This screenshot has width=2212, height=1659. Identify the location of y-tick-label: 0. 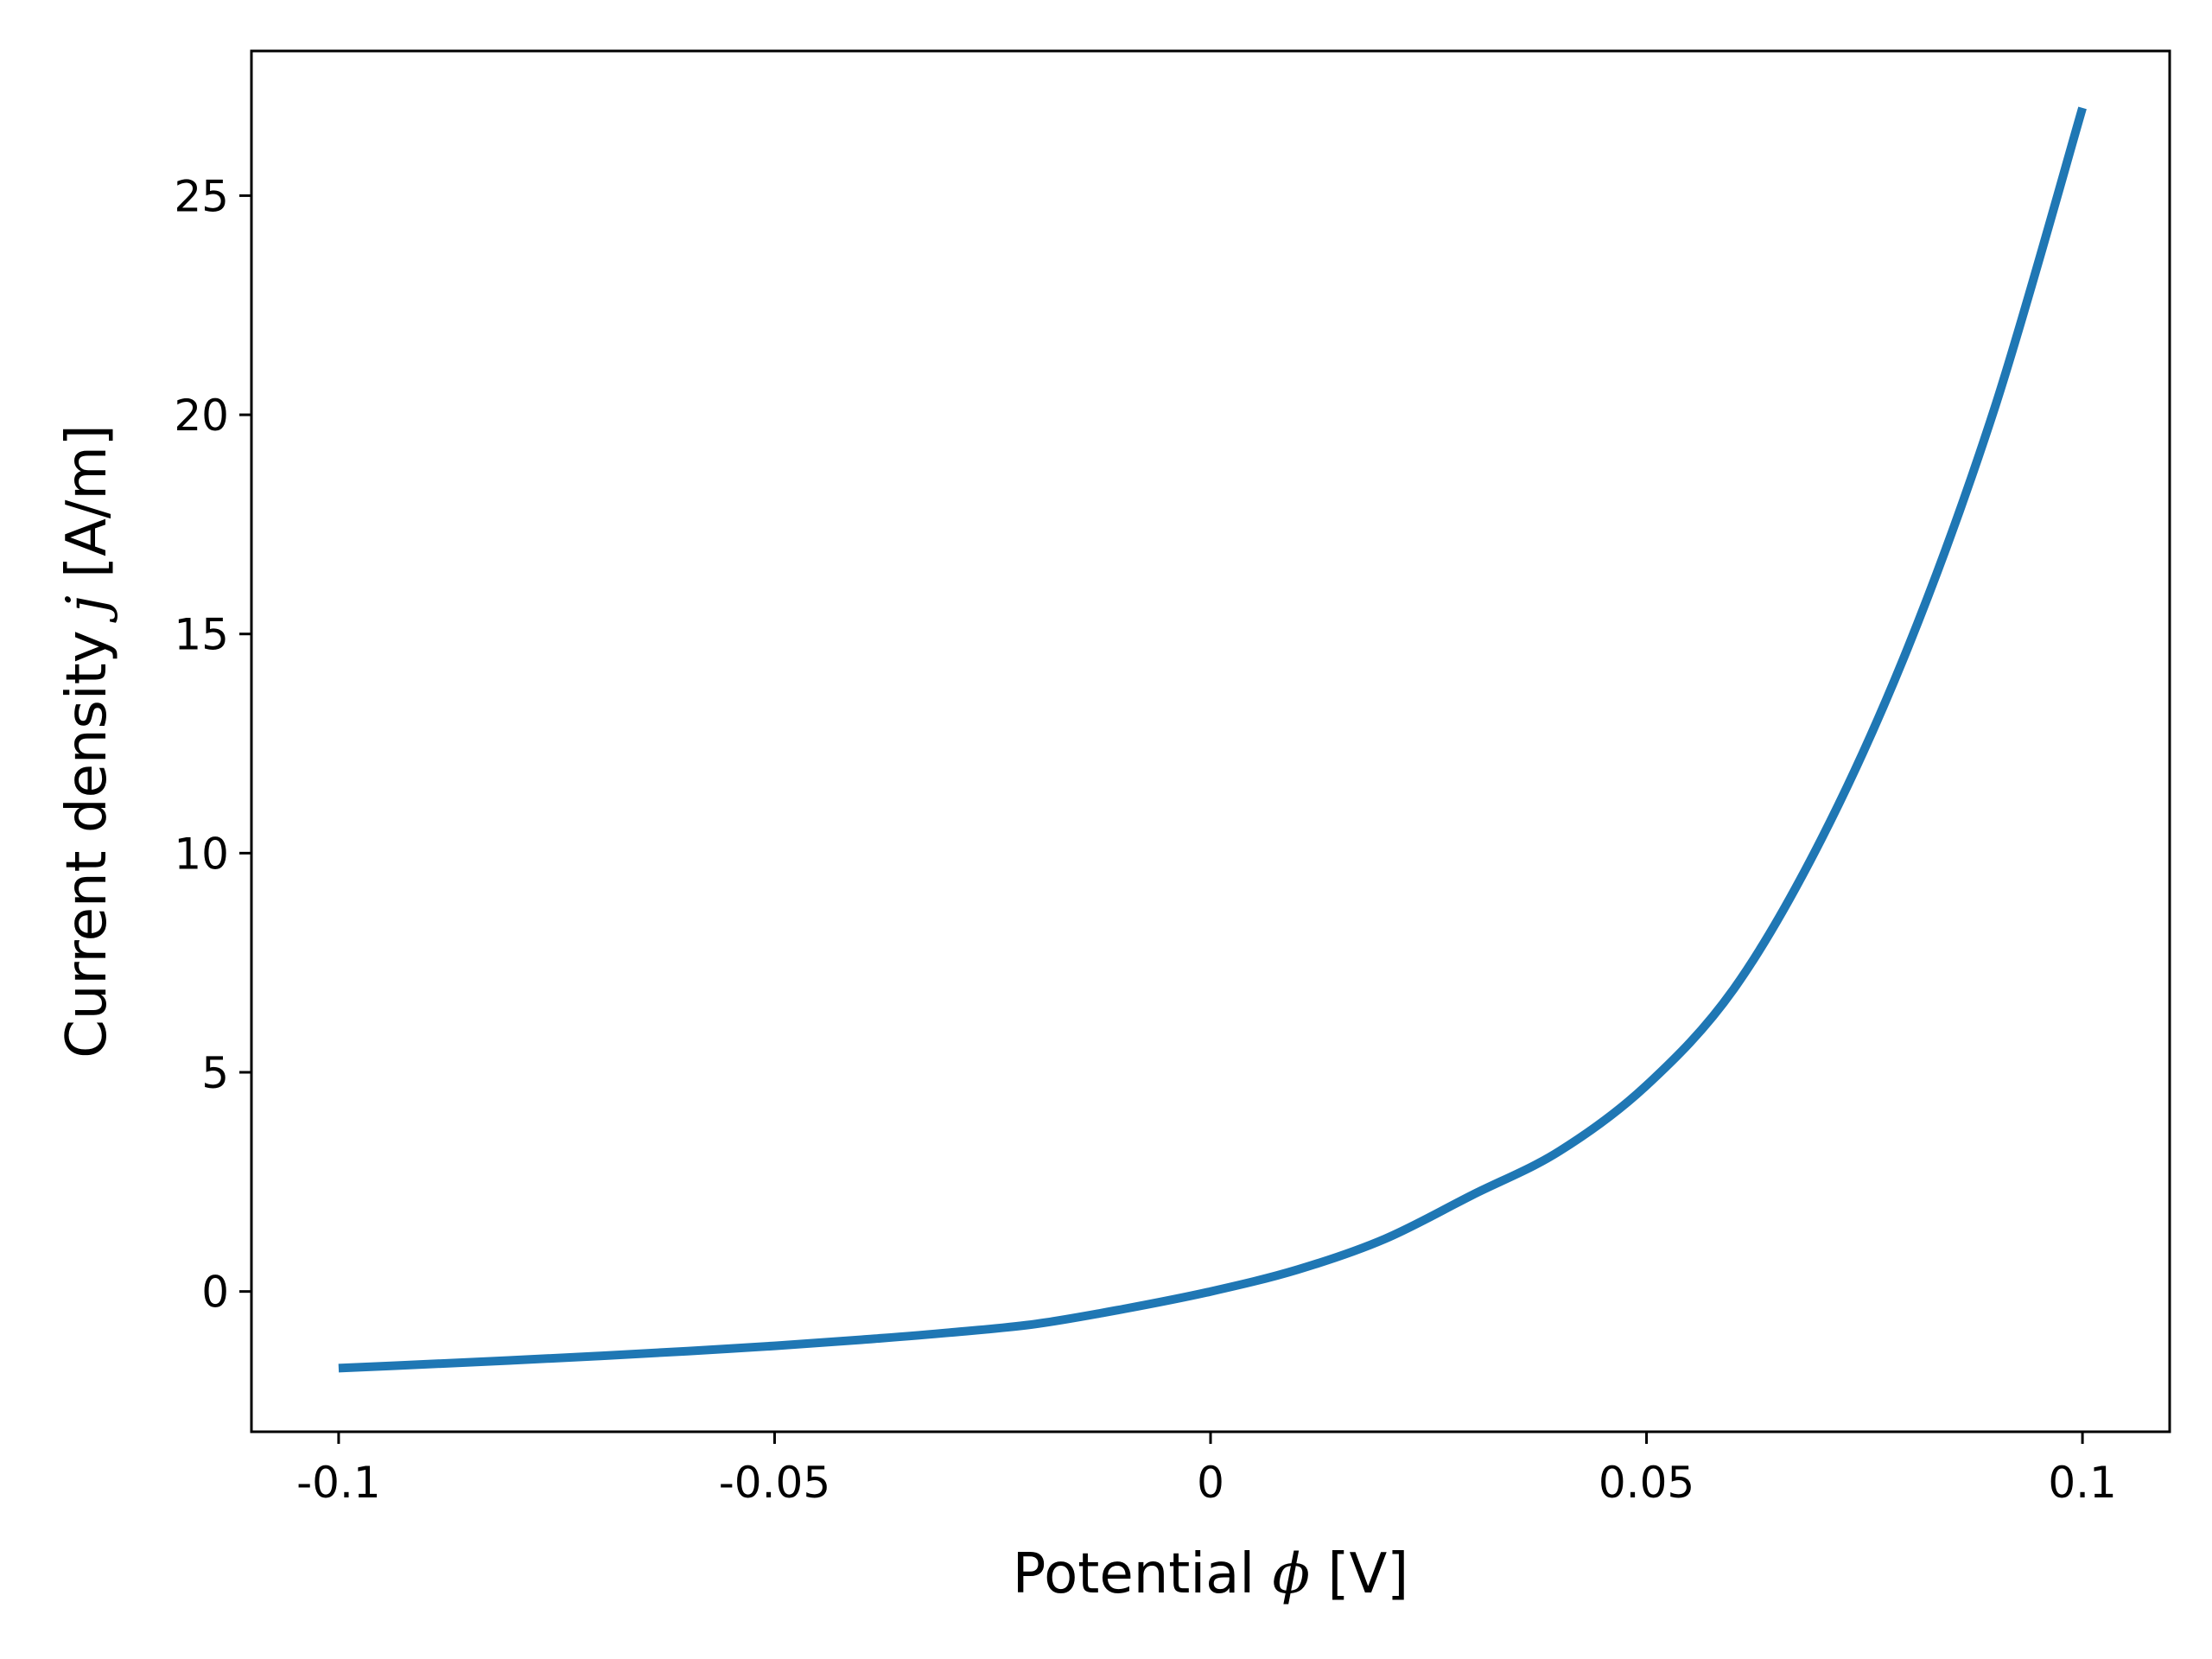
(215, 1293).